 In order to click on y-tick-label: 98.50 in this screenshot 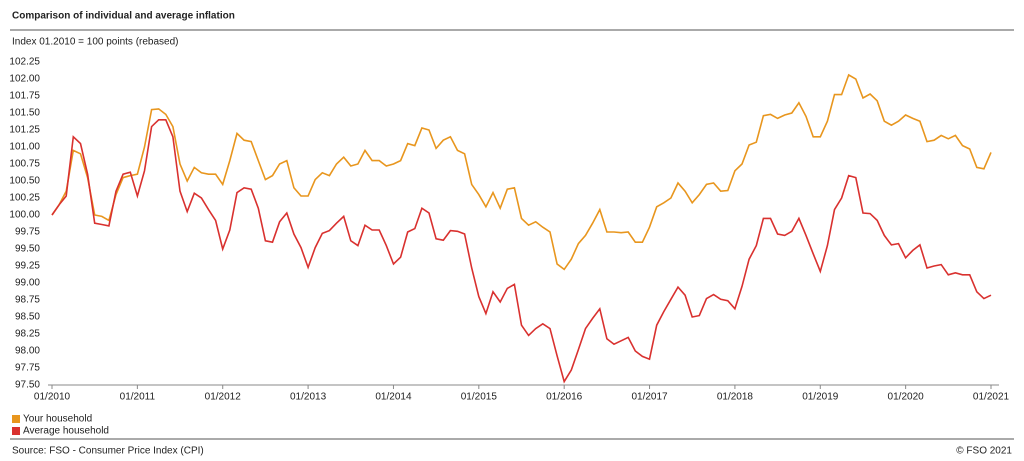, I will do `click(27, 317)`.